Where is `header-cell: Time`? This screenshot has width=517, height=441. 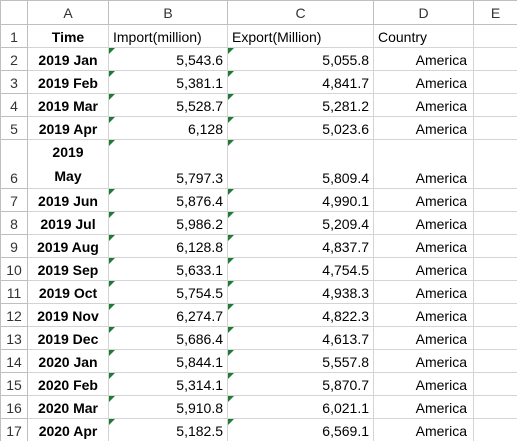
header-cell: Time is located at coordinates (68, 36).